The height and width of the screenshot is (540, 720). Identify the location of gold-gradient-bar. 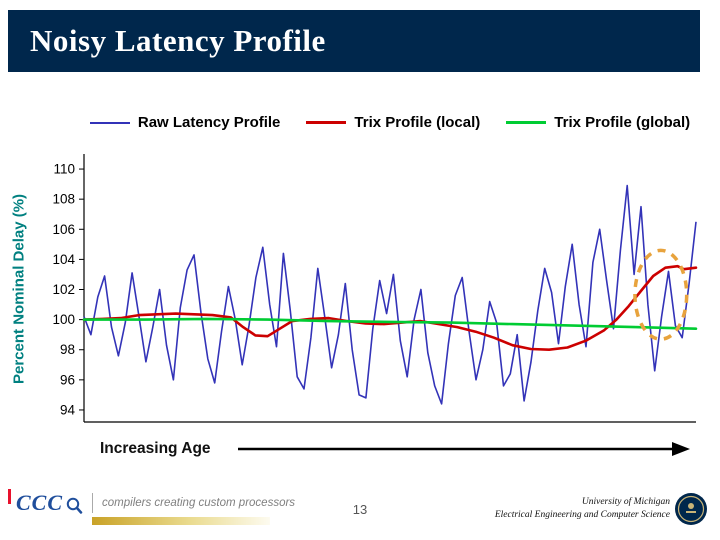
(181, 521).